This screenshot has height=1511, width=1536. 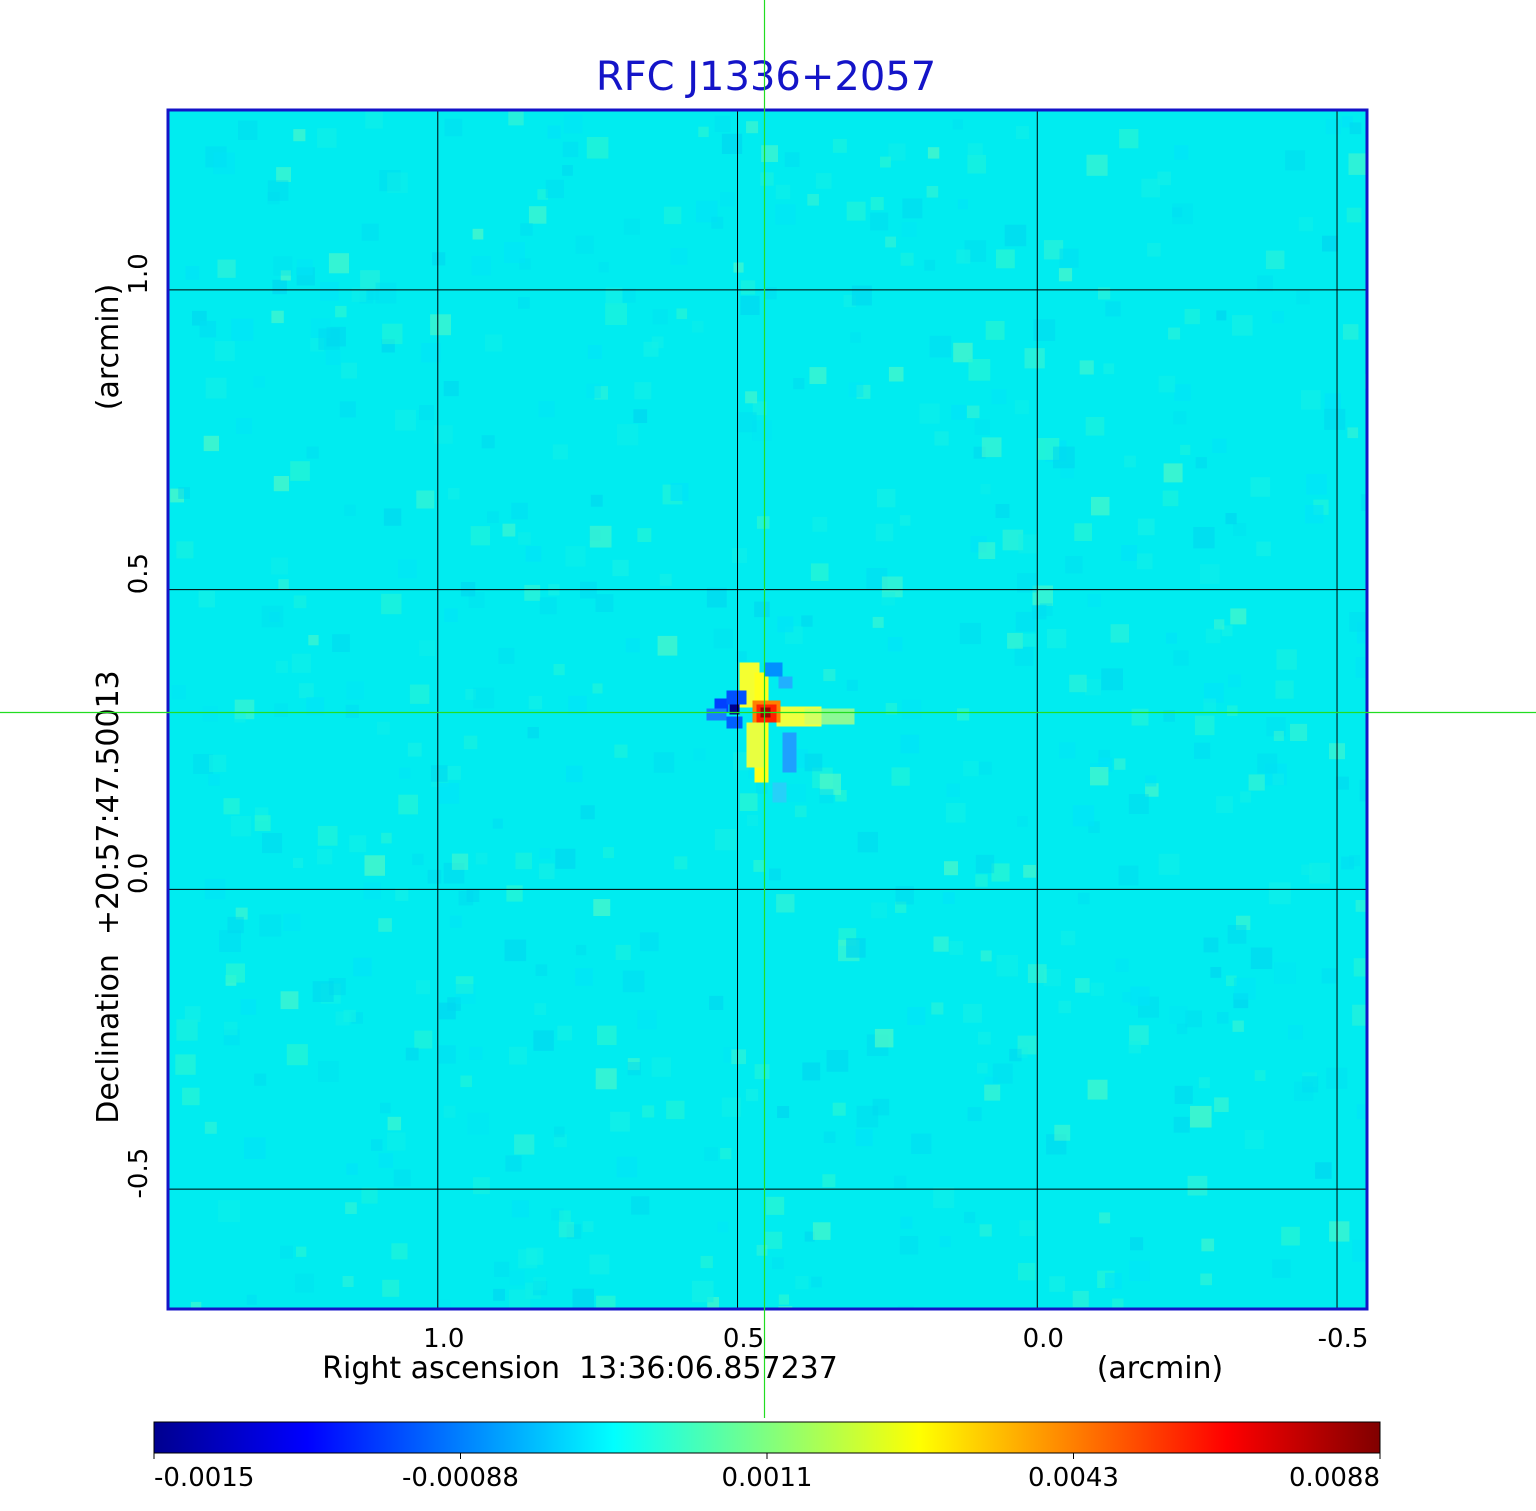 What do you see at coordinates (204, 1478) in the screenshot?
I see `colorbar-tick-label: -0.0015` at bounding box center [204, 1478].